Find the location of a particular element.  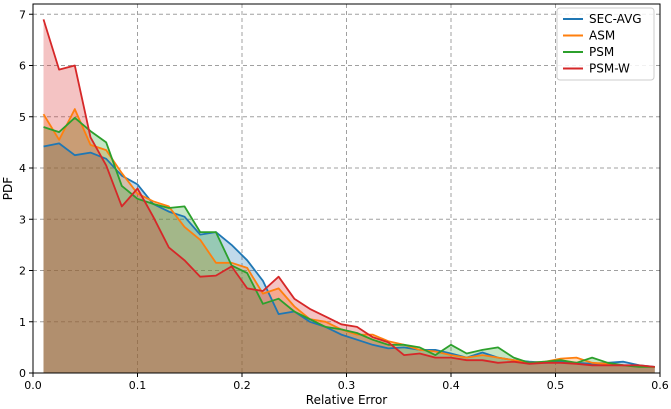

y-tick-label: 3 is located at coordinates (22, 219).